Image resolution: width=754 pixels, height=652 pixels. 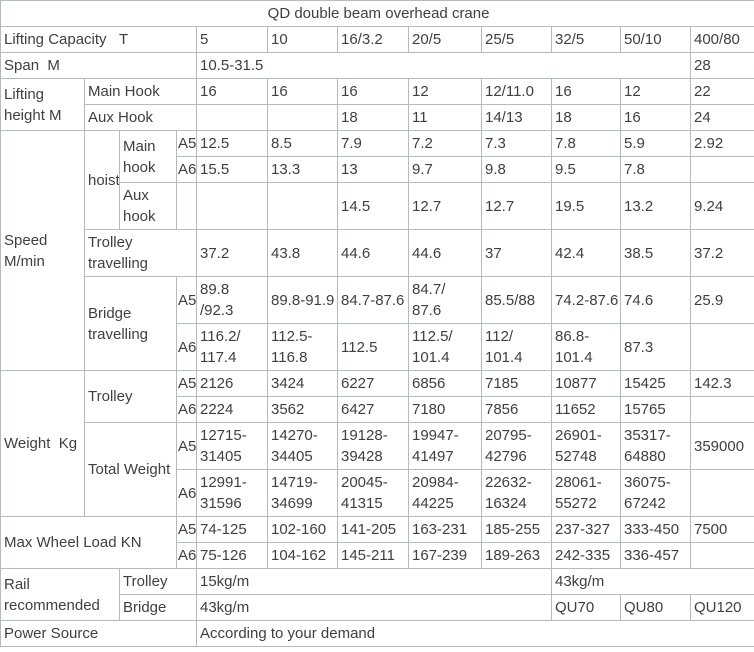 What do you see at coordinates (445, 206) in the screenshot?
I see `spec-cell: 12.7` at bounding box center [445, 206].